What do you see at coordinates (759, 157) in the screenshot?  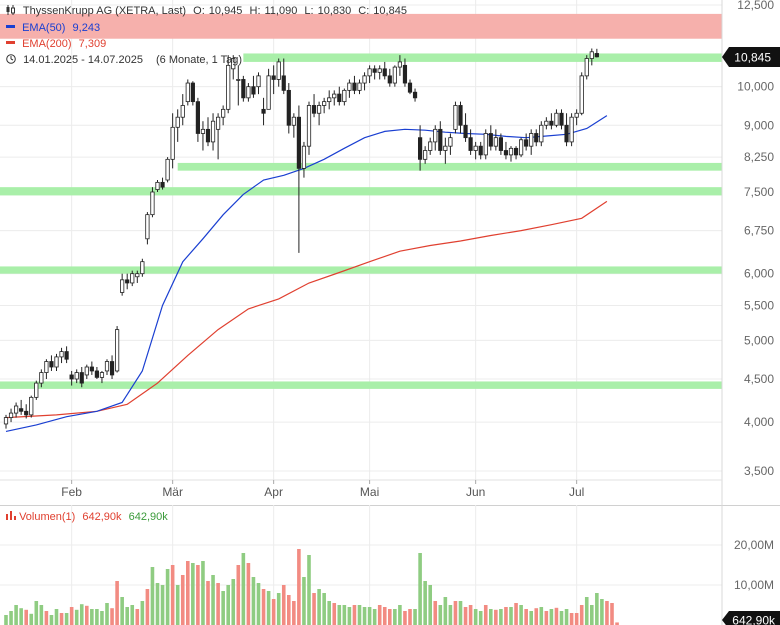 I see `y-tick-label: 8,250` at bounding box center [759, 157].